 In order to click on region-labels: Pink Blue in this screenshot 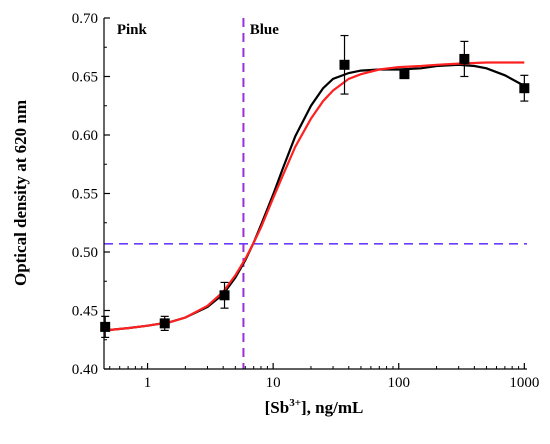, I will do `click(198, 30)`.